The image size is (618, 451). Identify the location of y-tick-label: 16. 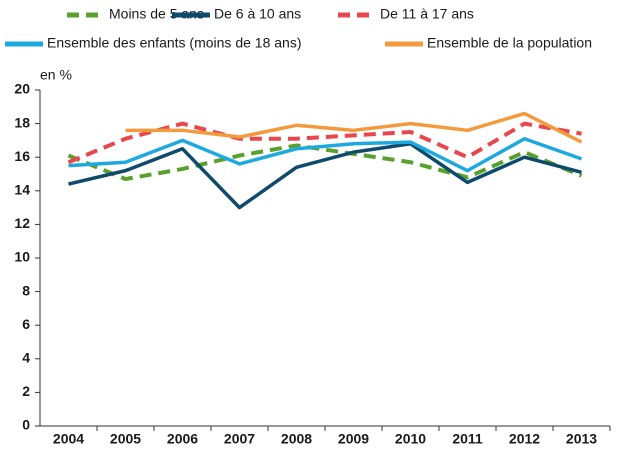
(22, 156).